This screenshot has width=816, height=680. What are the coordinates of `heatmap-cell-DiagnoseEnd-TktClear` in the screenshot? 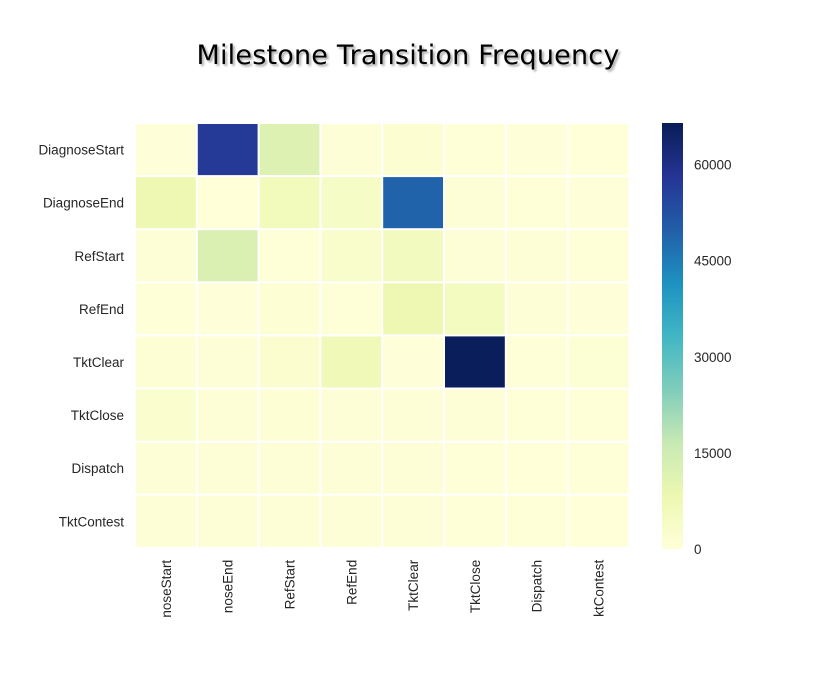 It's located at (413, 203).